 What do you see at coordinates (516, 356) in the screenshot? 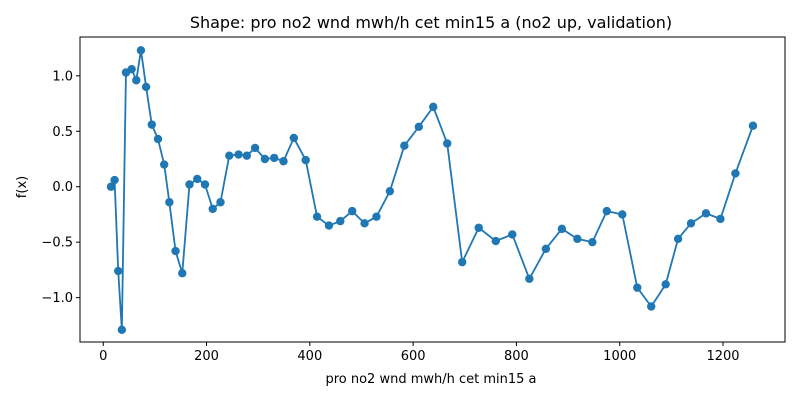
I see `x-tick-label: 800` at bounding box center [516, 356].